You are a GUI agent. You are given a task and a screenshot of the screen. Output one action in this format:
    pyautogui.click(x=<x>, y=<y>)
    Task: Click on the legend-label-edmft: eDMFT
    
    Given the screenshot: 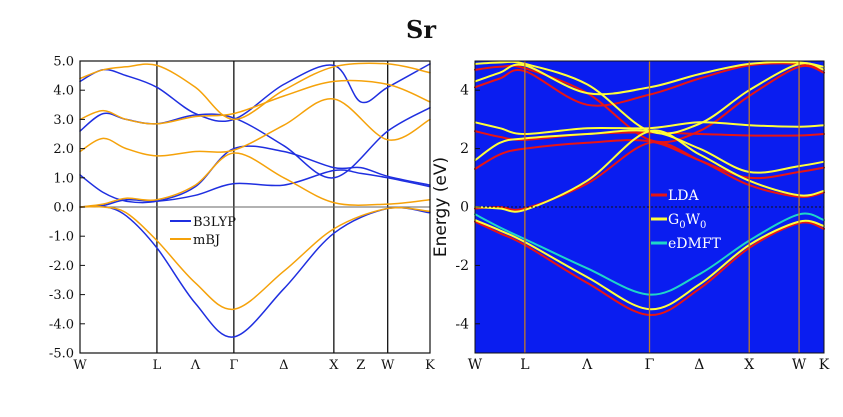 What is the action you would take?
    pyautogui.click(x=695, y=244)
    